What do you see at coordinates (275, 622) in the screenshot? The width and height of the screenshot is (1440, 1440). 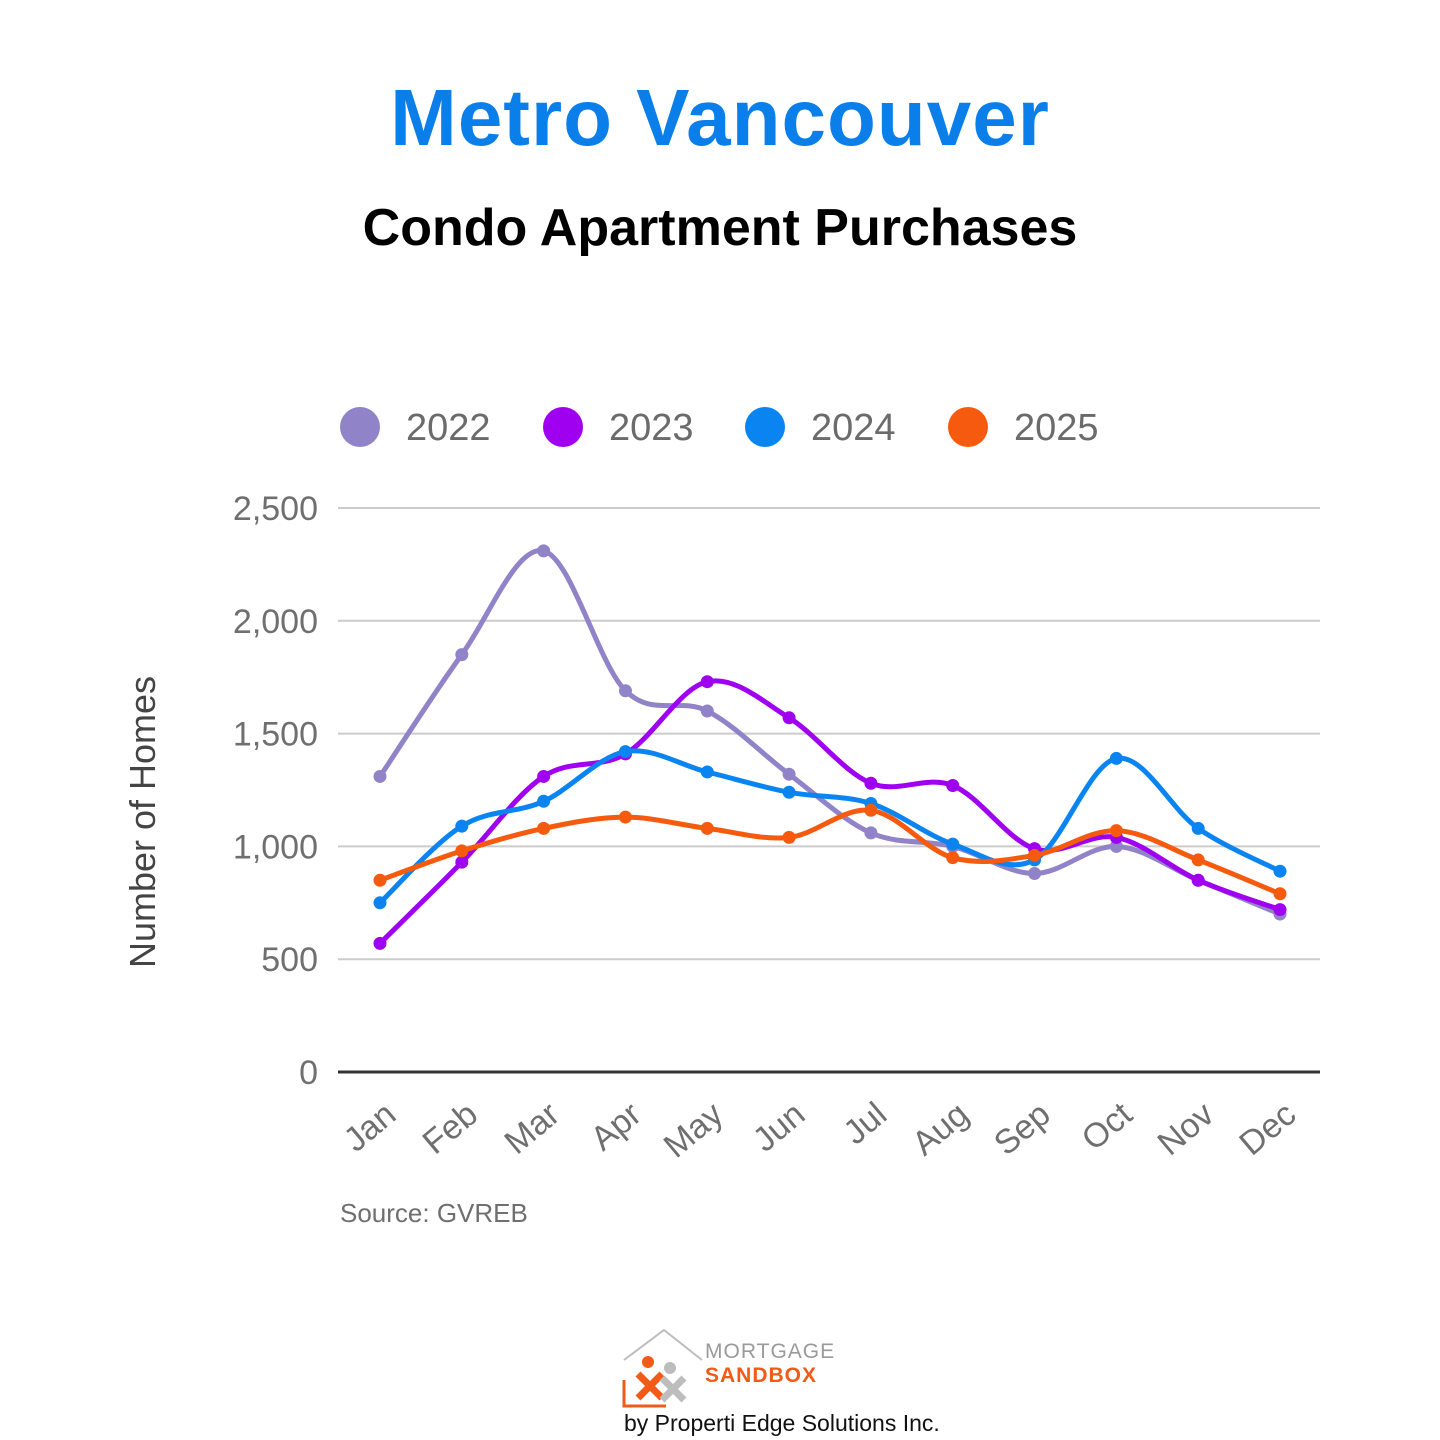 I see `y-tick-label: 2,000` at bounding box center [275, 622].